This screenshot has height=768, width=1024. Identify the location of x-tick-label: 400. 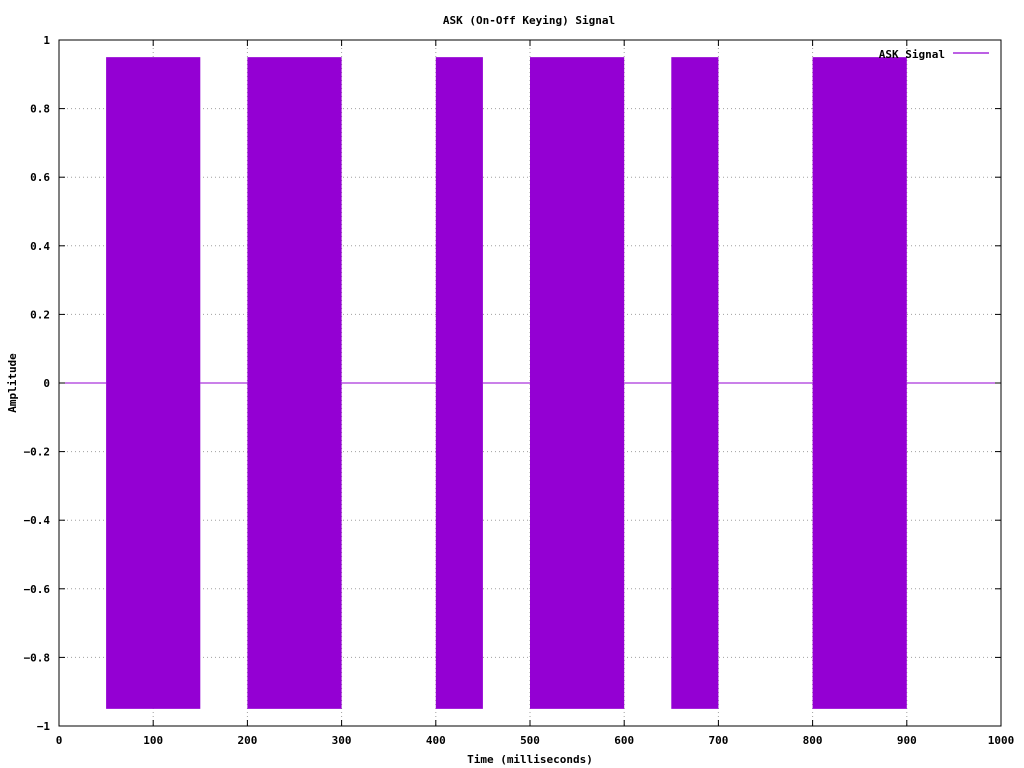
(436, 740).